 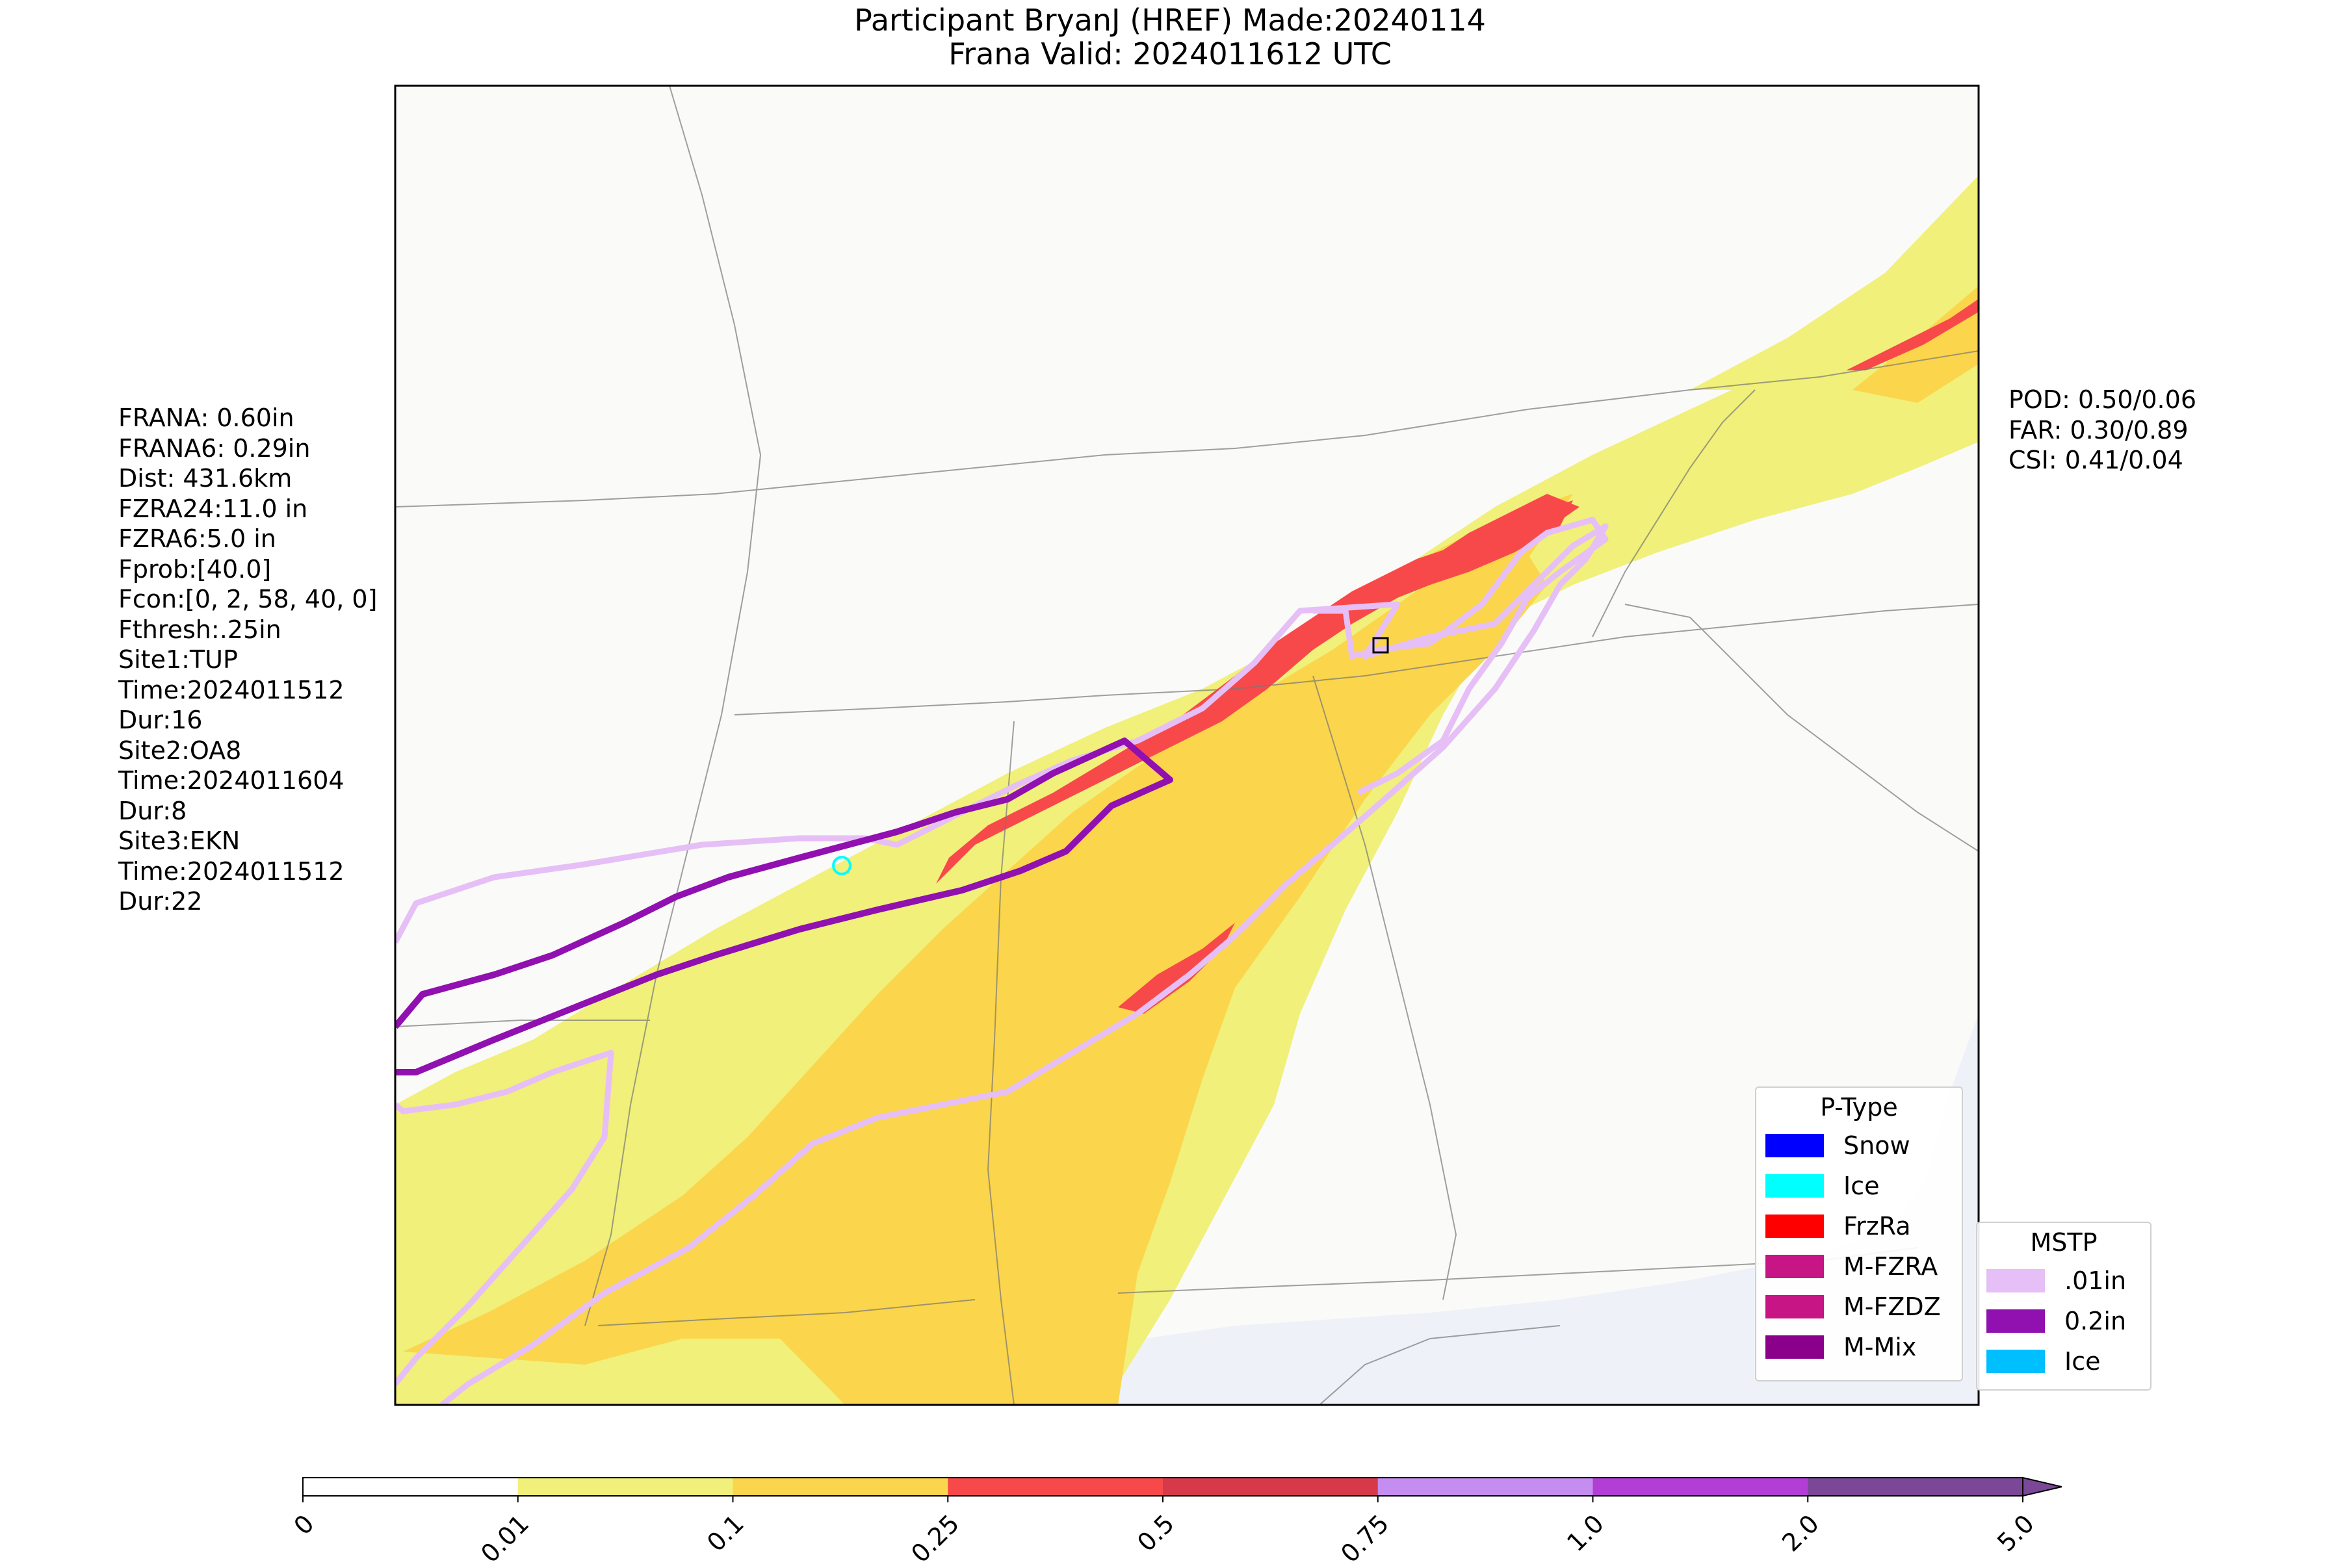 I want to click on stat-fprob: Fprob:[40.0], so click(x=195, y=569).